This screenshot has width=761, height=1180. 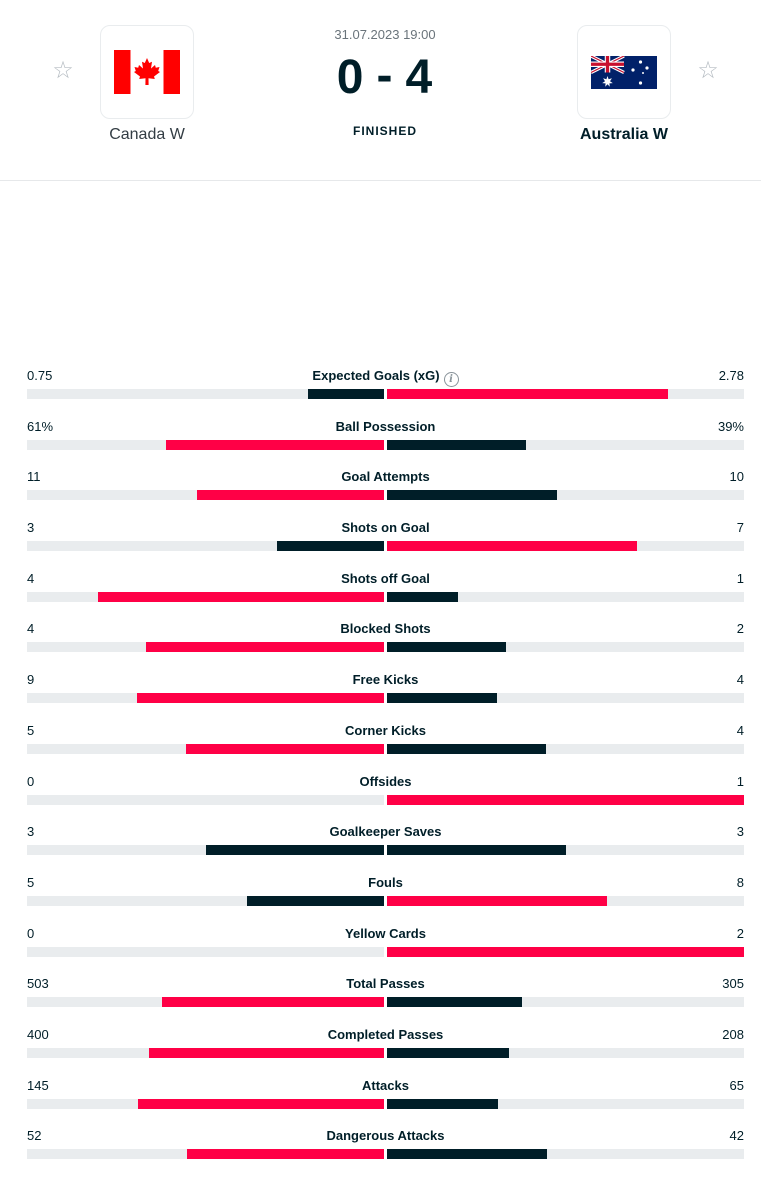 I want to click on stat-labels: 61% Ball Possession 39%, so click(x=385, y=427).